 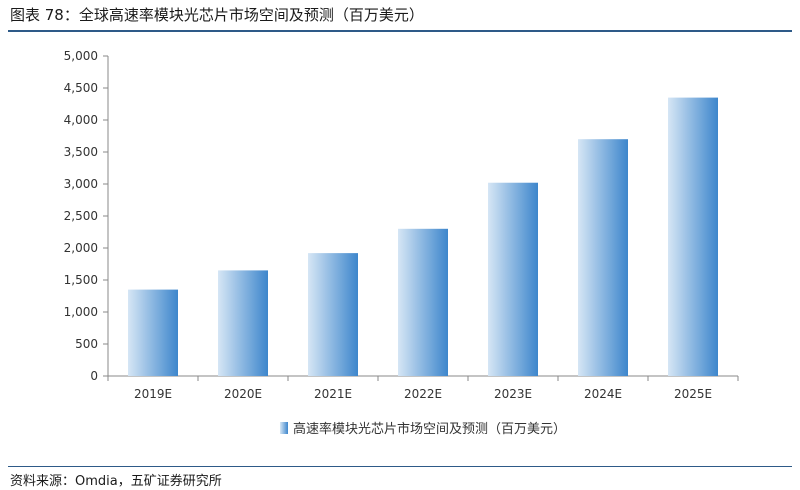 What do you see at coordinates (423, 394) in the screenshot?
I see `x-tick-label: 2022E` at bounding box center [423, 394].